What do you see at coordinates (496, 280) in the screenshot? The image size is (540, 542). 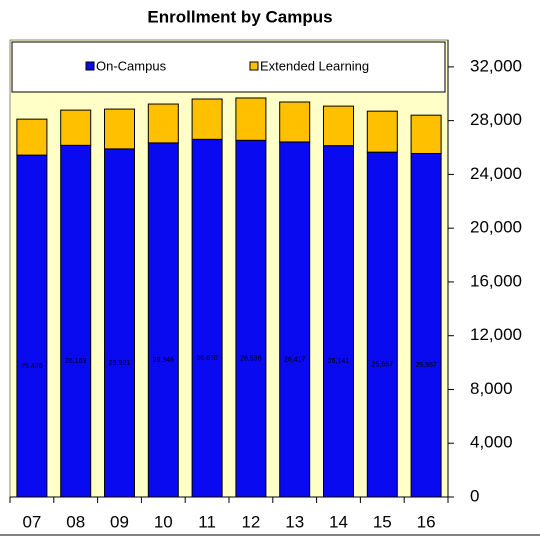 I see `y-tick-label: 16,000` at bounding box center [496, 280].